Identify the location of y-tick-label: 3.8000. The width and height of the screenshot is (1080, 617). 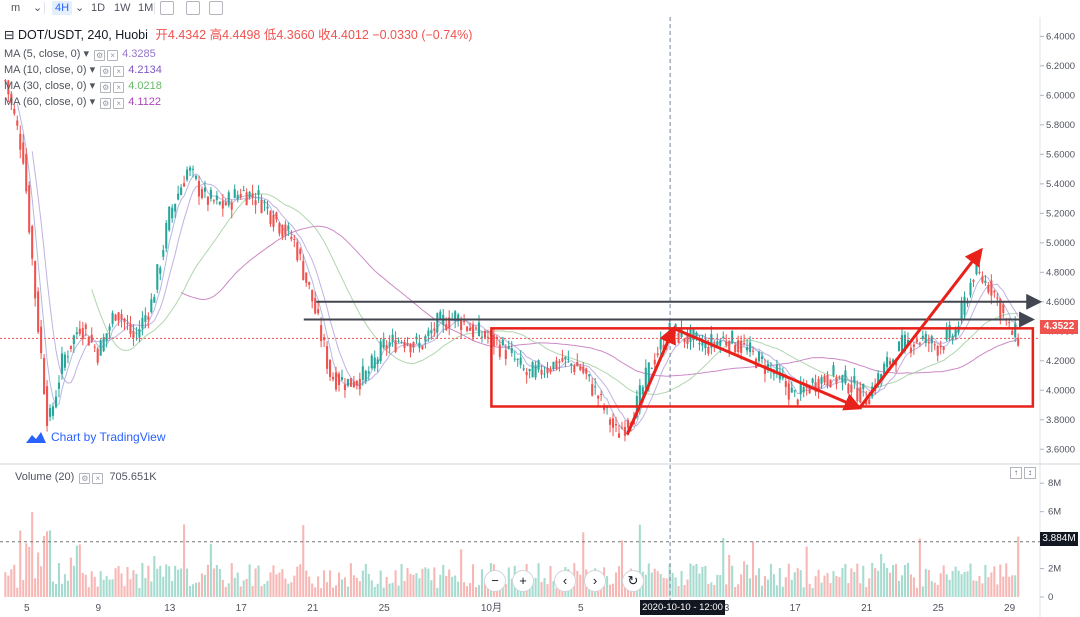
(1060, 420).